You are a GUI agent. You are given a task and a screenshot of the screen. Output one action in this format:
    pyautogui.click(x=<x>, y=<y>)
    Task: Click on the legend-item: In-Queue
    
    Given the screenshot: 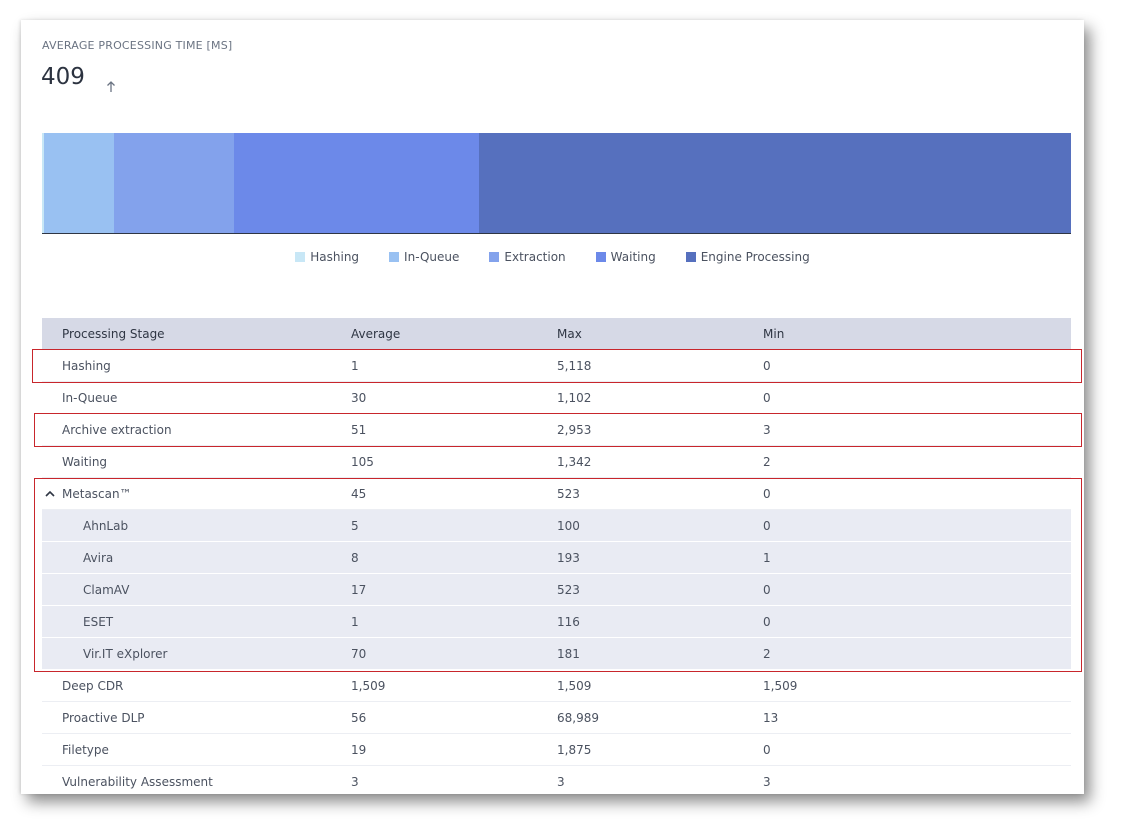 What is the action you would take?
    pyautogui.click(x=424, y=257)
    